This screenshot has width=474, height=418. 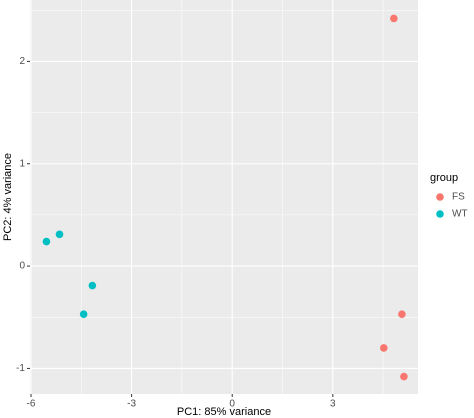 I want to click on y-tick-label: 0, so click(x=22, y=266).